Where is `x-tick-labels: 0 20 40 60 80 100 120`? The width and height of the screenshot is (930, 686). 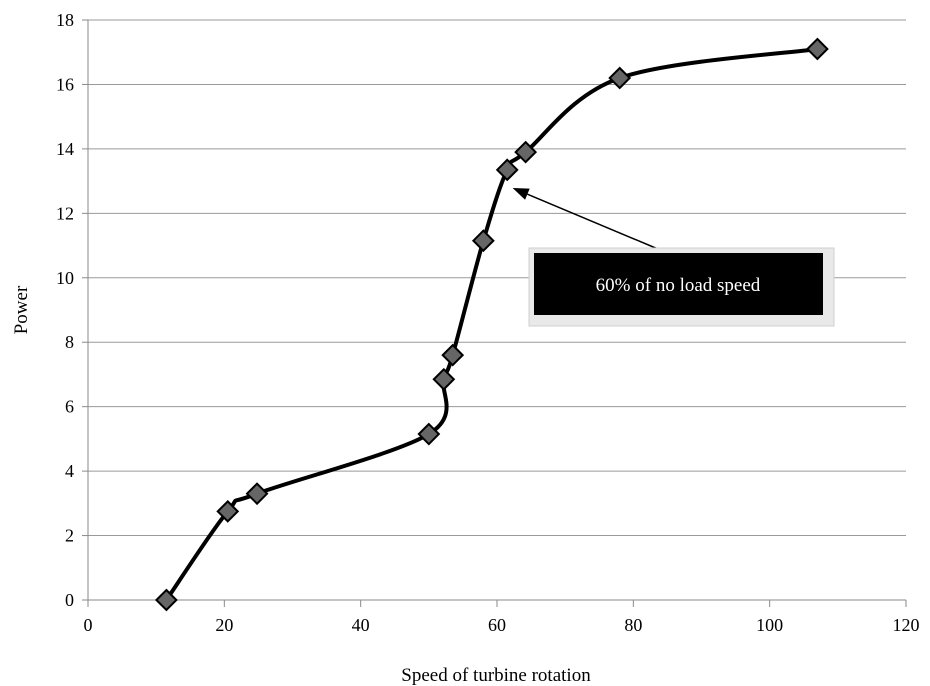
x-tick-labels: 0 20 40 60 80 100 120 is located at coordinates (502, 625).